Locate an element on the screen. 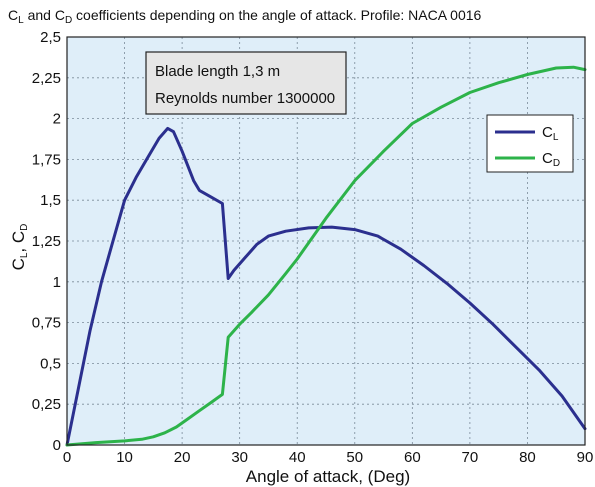 The height and width of the screenshot is (487, 595). x-tick-label: 40 is located at coordinates (297, 457).